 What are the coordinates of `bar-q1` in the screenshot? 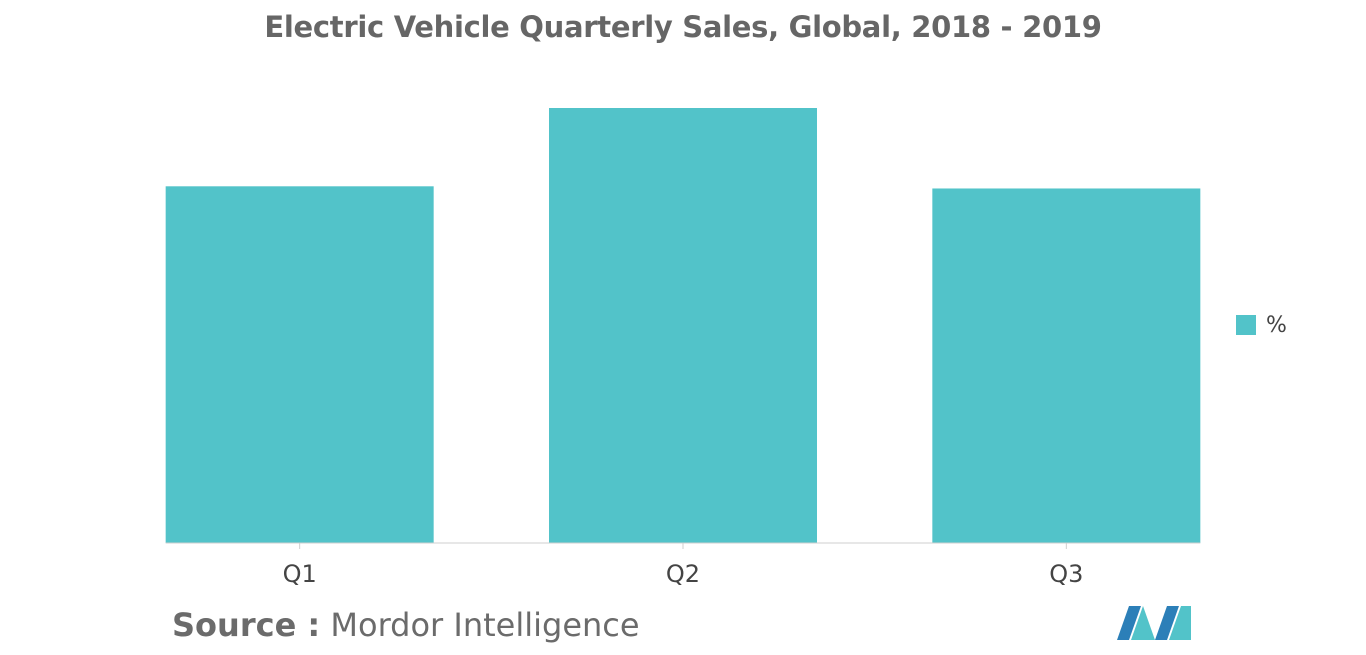 It's located at (299, 365).